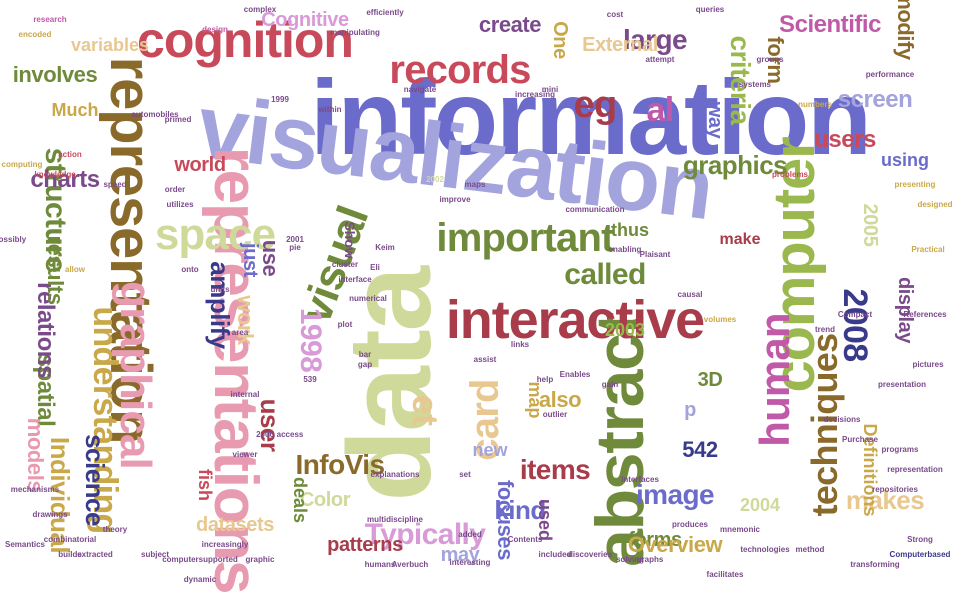 Image resolution: width=960 pixels, height=600 pixels. I want to click on word-30: called, so click(605, 274).